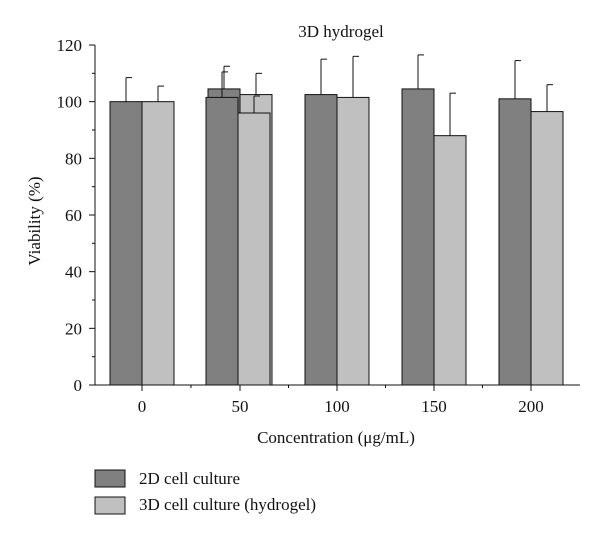  What do you see at coordinates (73, 328) in the screenshot?
I see `y-tick-label-20: 20` at bounding box center [73, 328].